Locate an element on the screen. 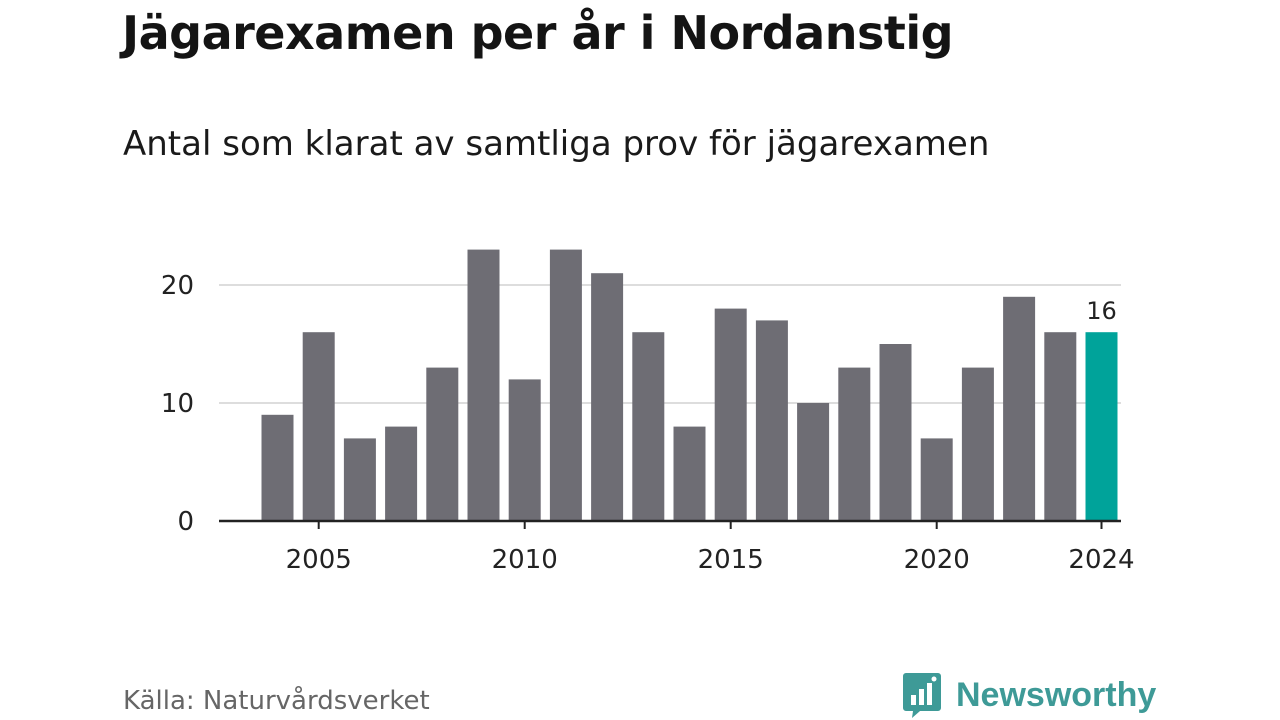  bar-chart-logo-icon is located at coordinates (922, 695).